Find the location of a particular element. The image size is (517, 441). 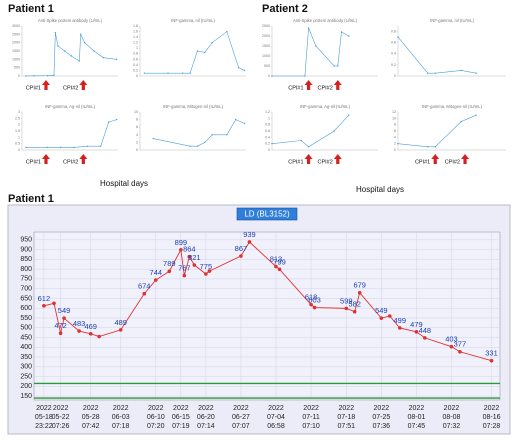

x-tick-label: 2022 07-18 07:51 is located at coordinates (346, 417).